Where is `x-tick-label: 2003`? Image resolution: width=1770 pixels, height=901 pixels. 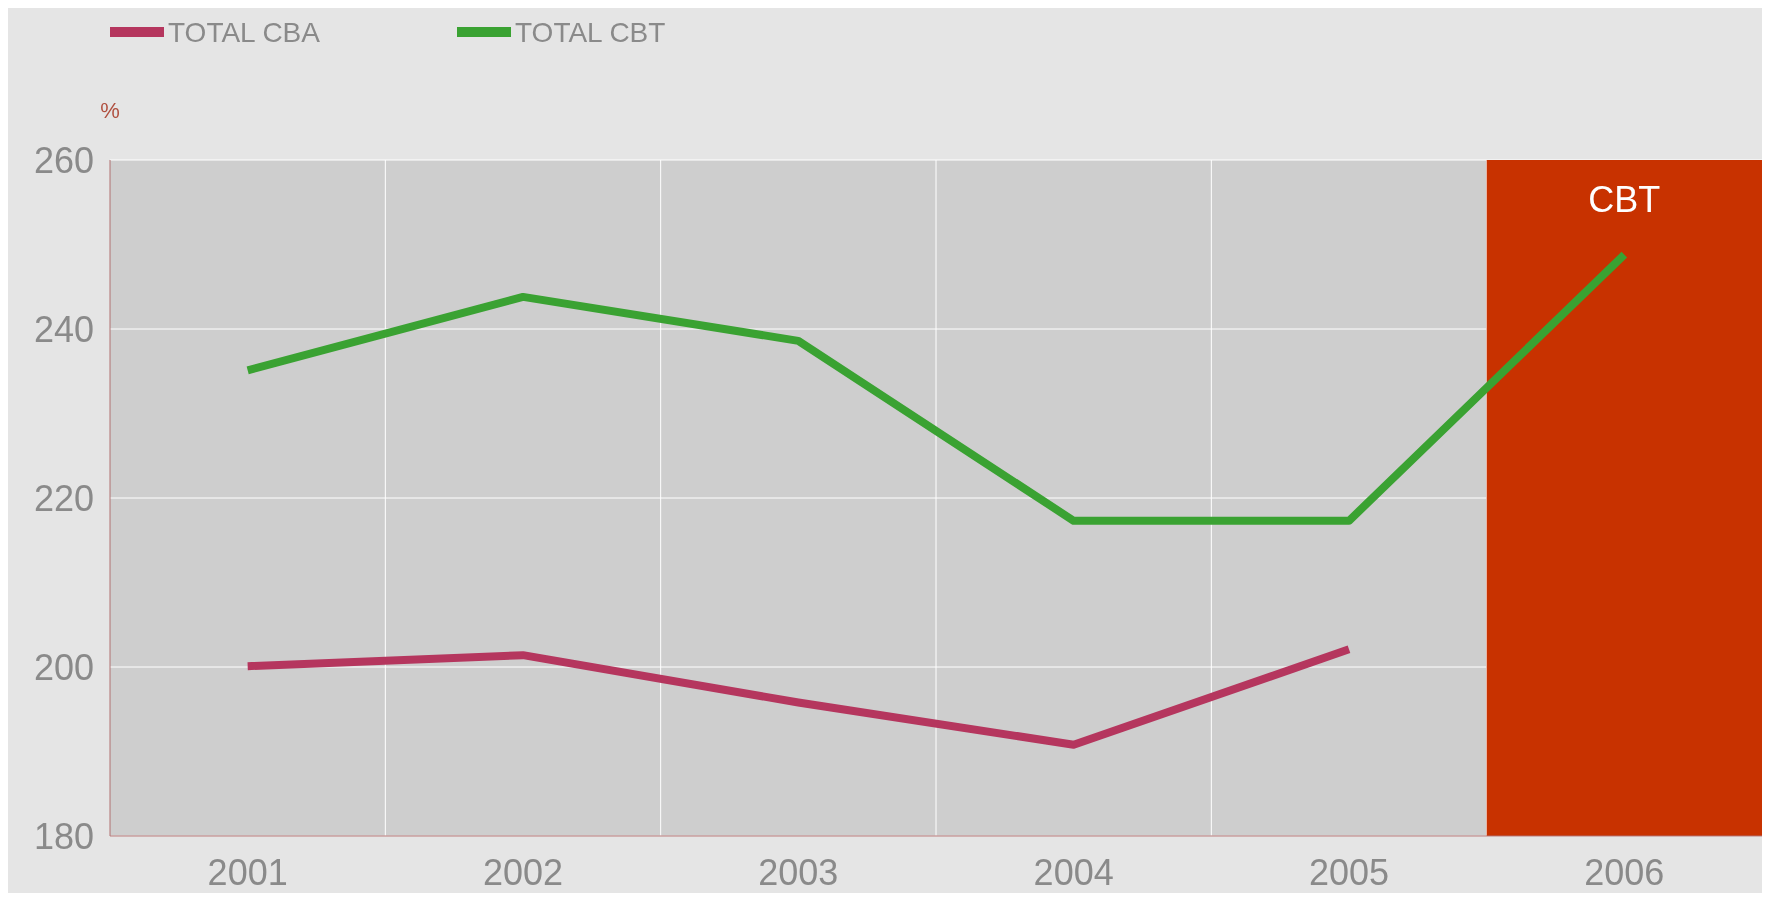
x-tick-label: 2003 is located at coordinates (798, 872).